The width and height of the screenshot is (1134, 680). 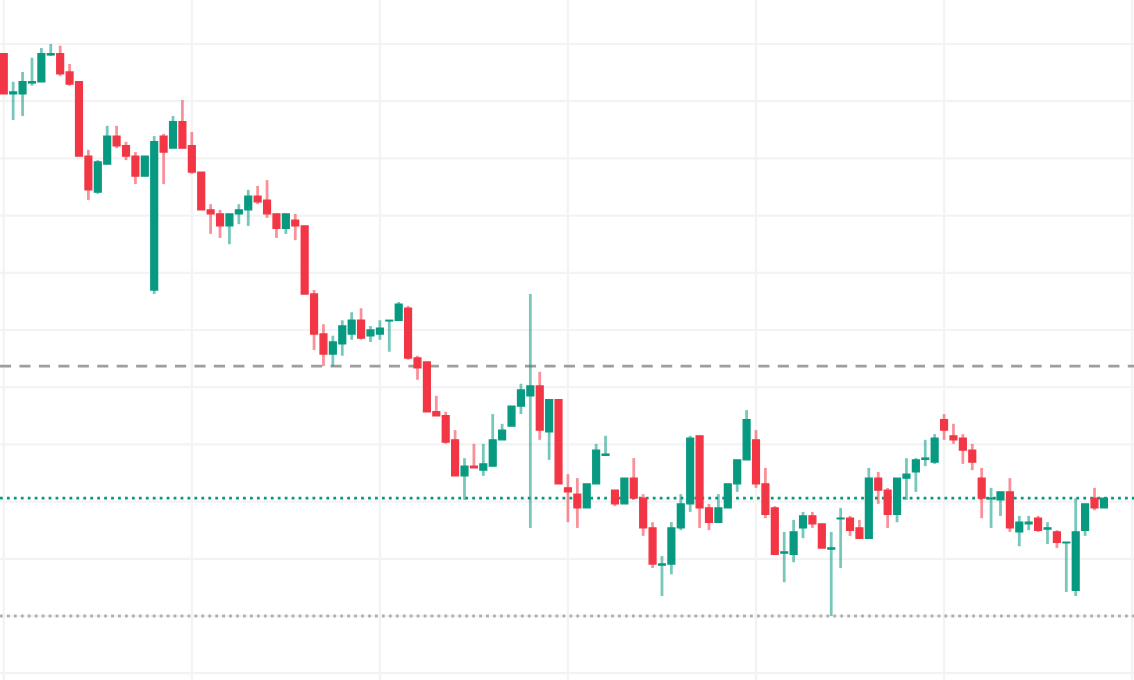 I want to click on candlestick, so click(x=4, y=74).